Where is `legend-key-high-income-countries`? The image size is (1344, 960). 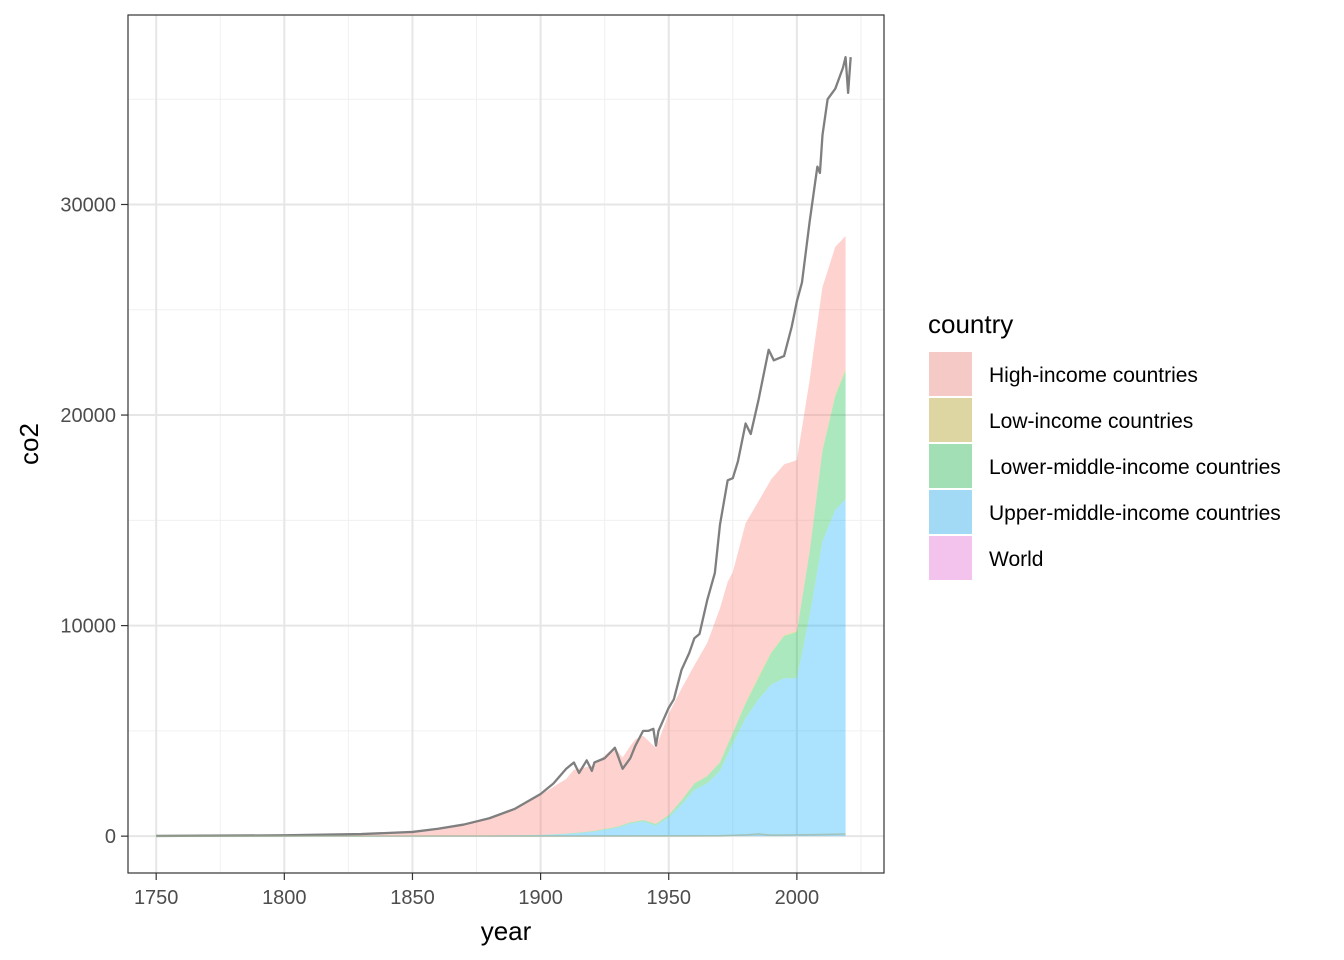 legend-key-high-income-countries is located at coordinates (950, 374).